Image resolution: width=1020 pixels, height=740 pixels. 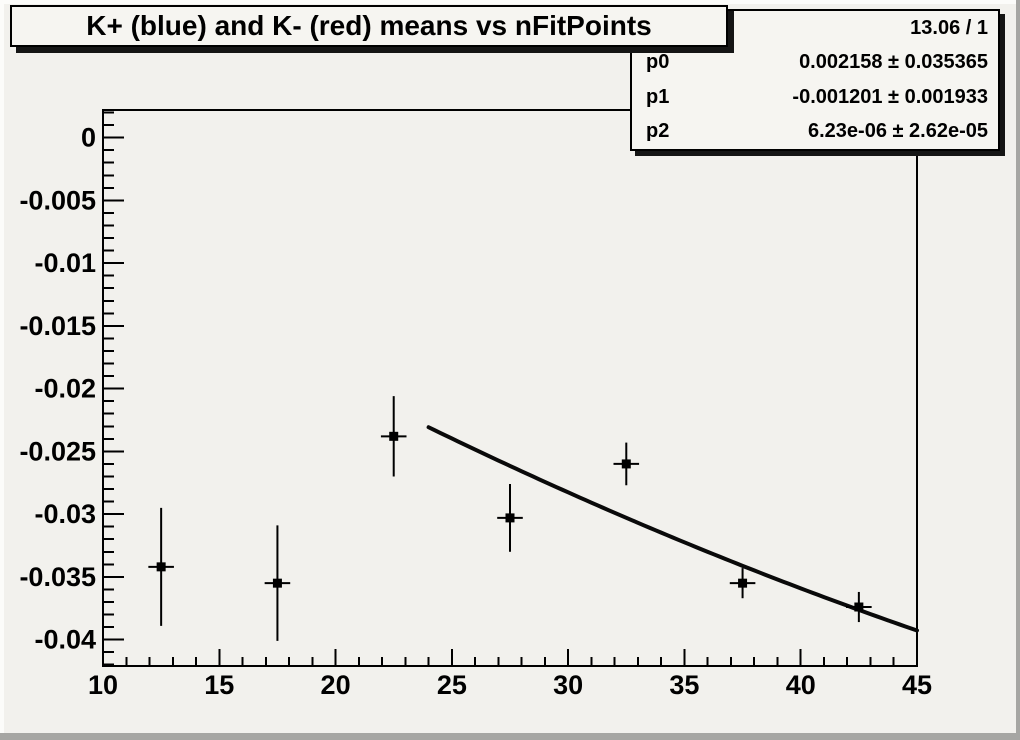 What do you see at coordinates (57, 577) in the screenshot?
I see `y-tick-label: -0.035` at bounding box center [57, 577].